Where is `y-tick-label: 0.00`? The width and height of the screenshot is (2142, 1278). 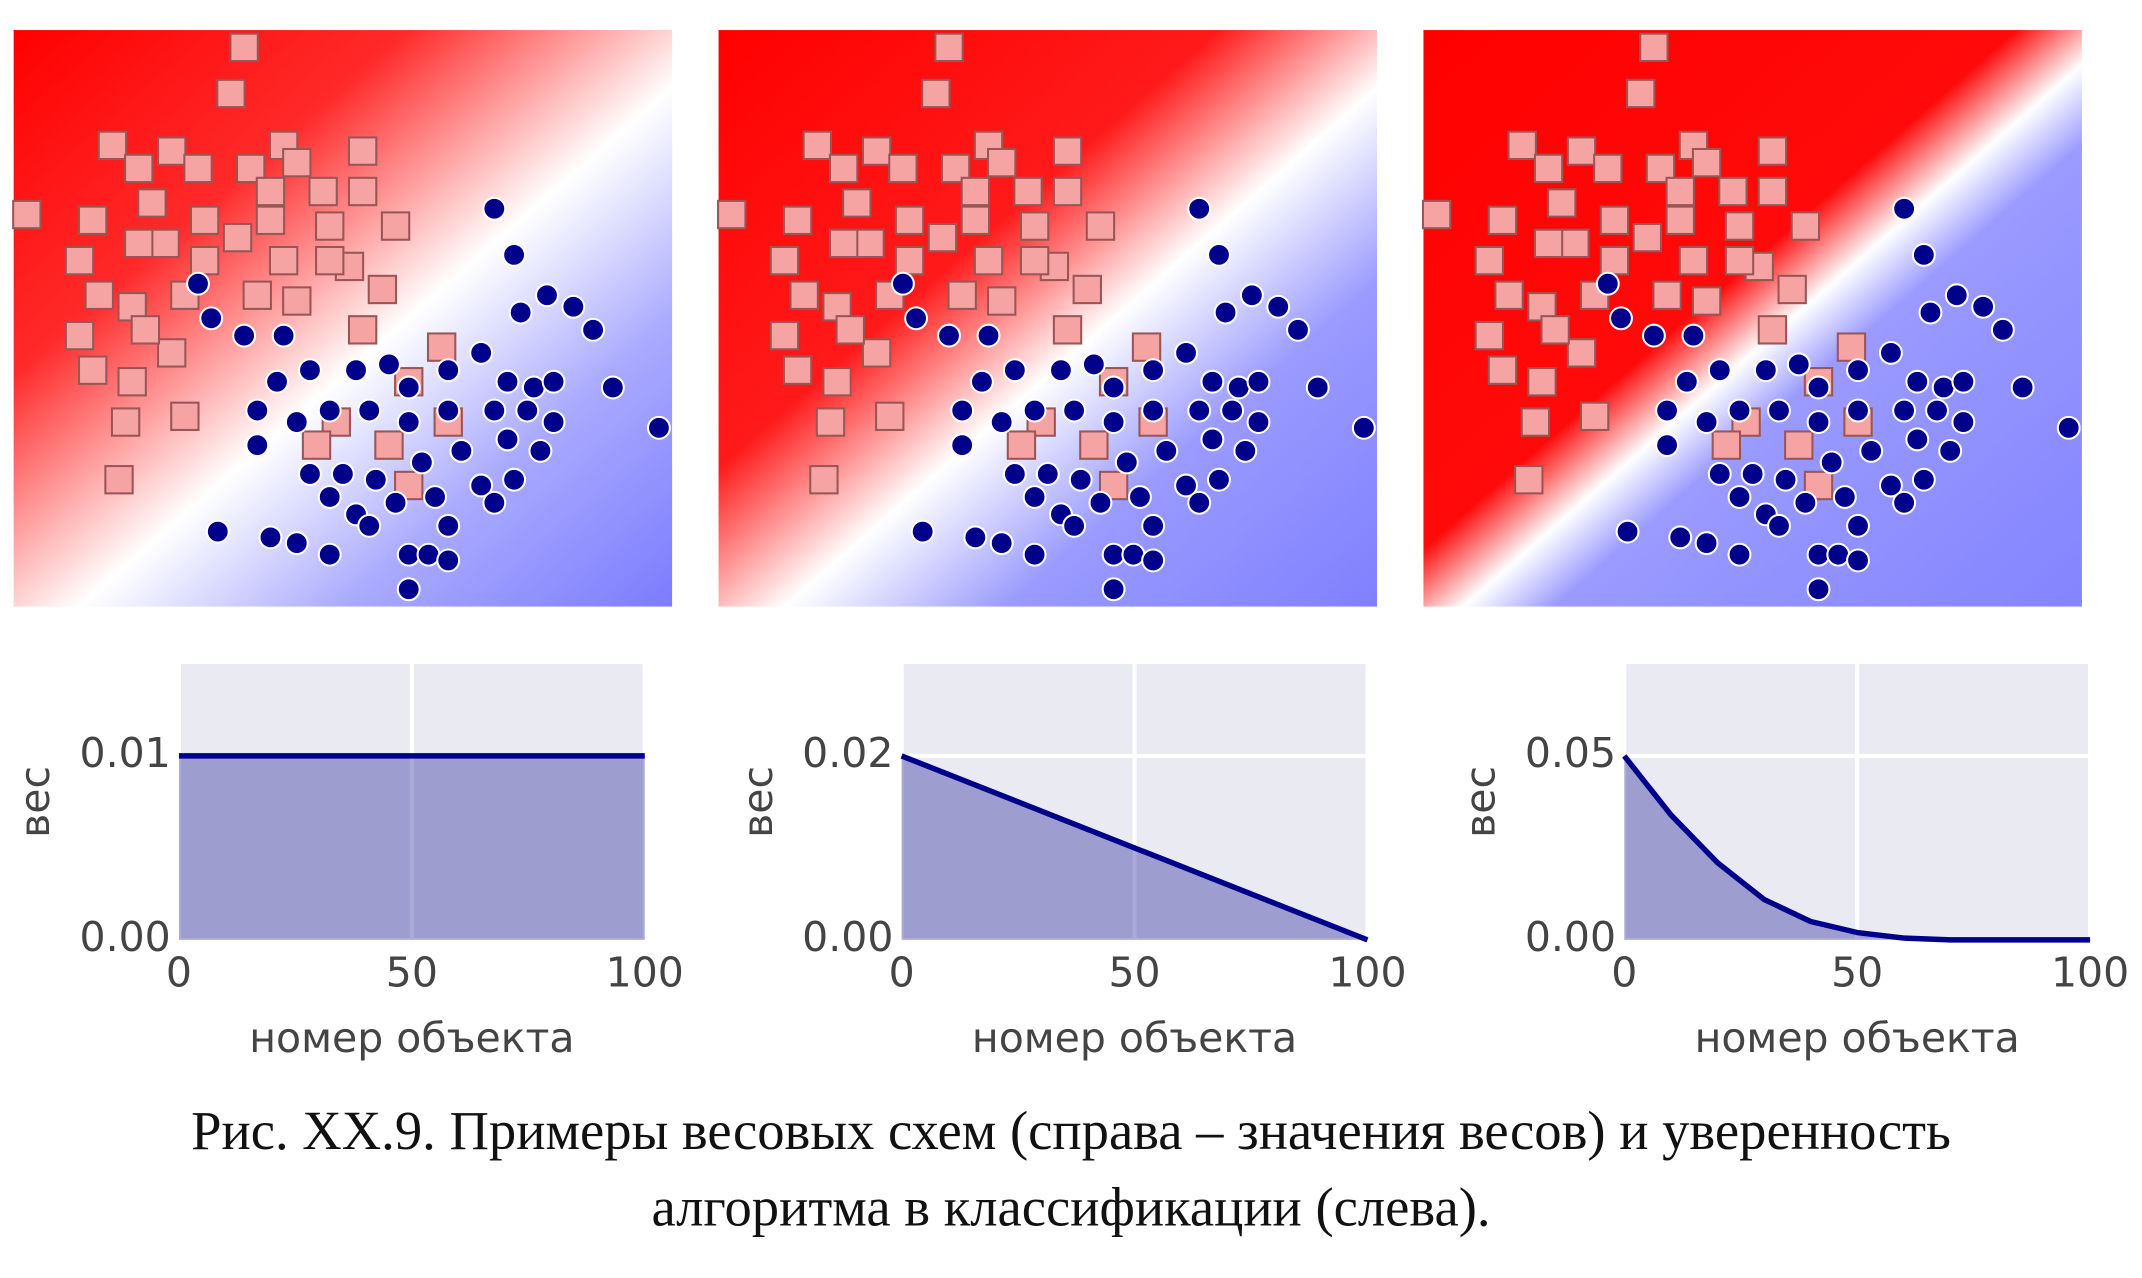
y-tick-label: 0.00 is located at coordinates (125, 937).